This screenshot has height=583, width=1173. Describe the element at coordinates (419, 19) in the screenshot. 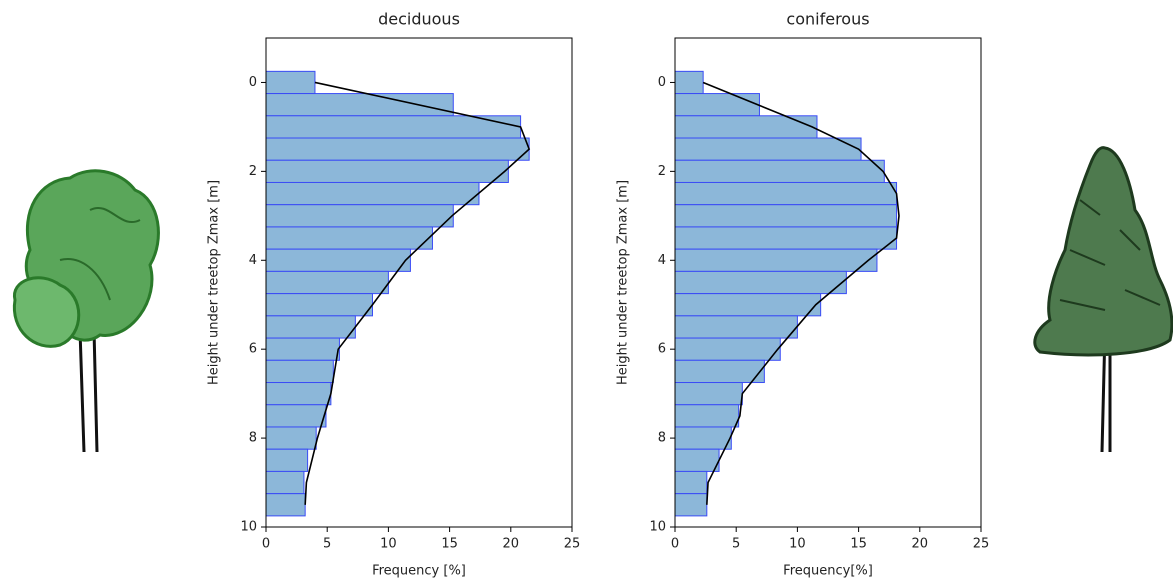

I see `chart-title: deciduous` at that location.